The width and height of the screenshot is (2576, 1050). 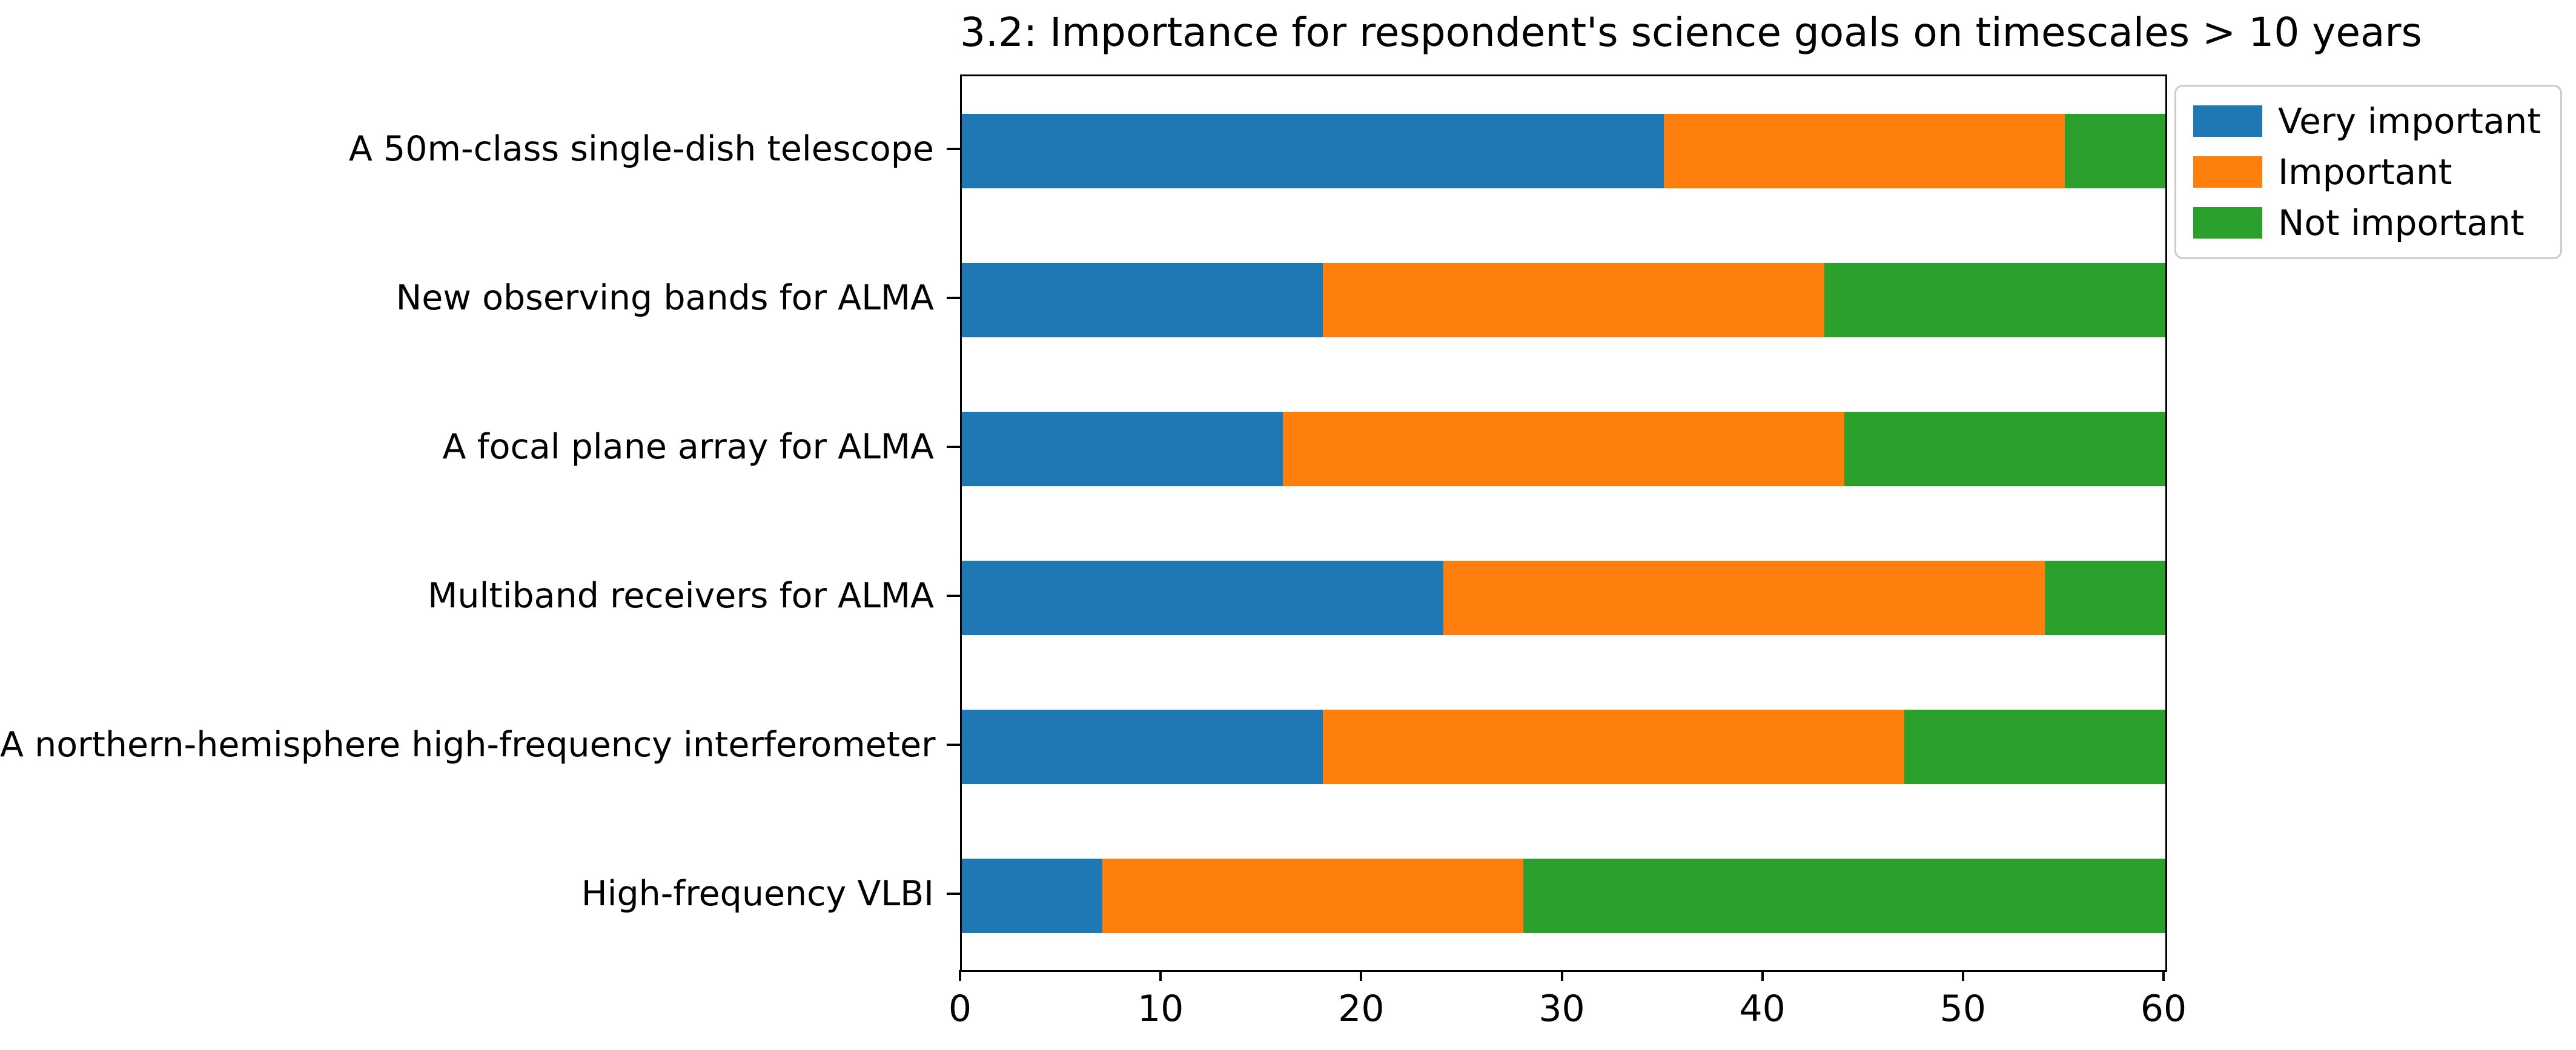 I want to click on legend-label: Not important, so click(x=2401, y=222).